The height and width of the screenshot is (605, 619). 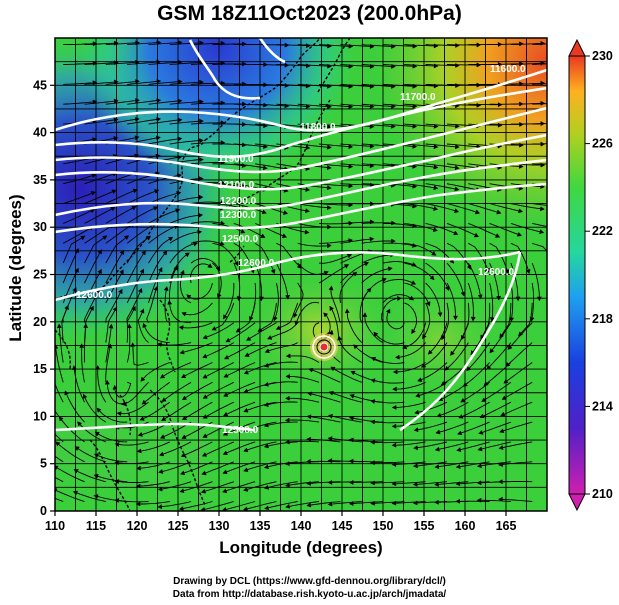 What do you see at coordinates (318, 127) in the screenshot?
I see `contour-label: 11800.0` at bounding box center [318, 127].